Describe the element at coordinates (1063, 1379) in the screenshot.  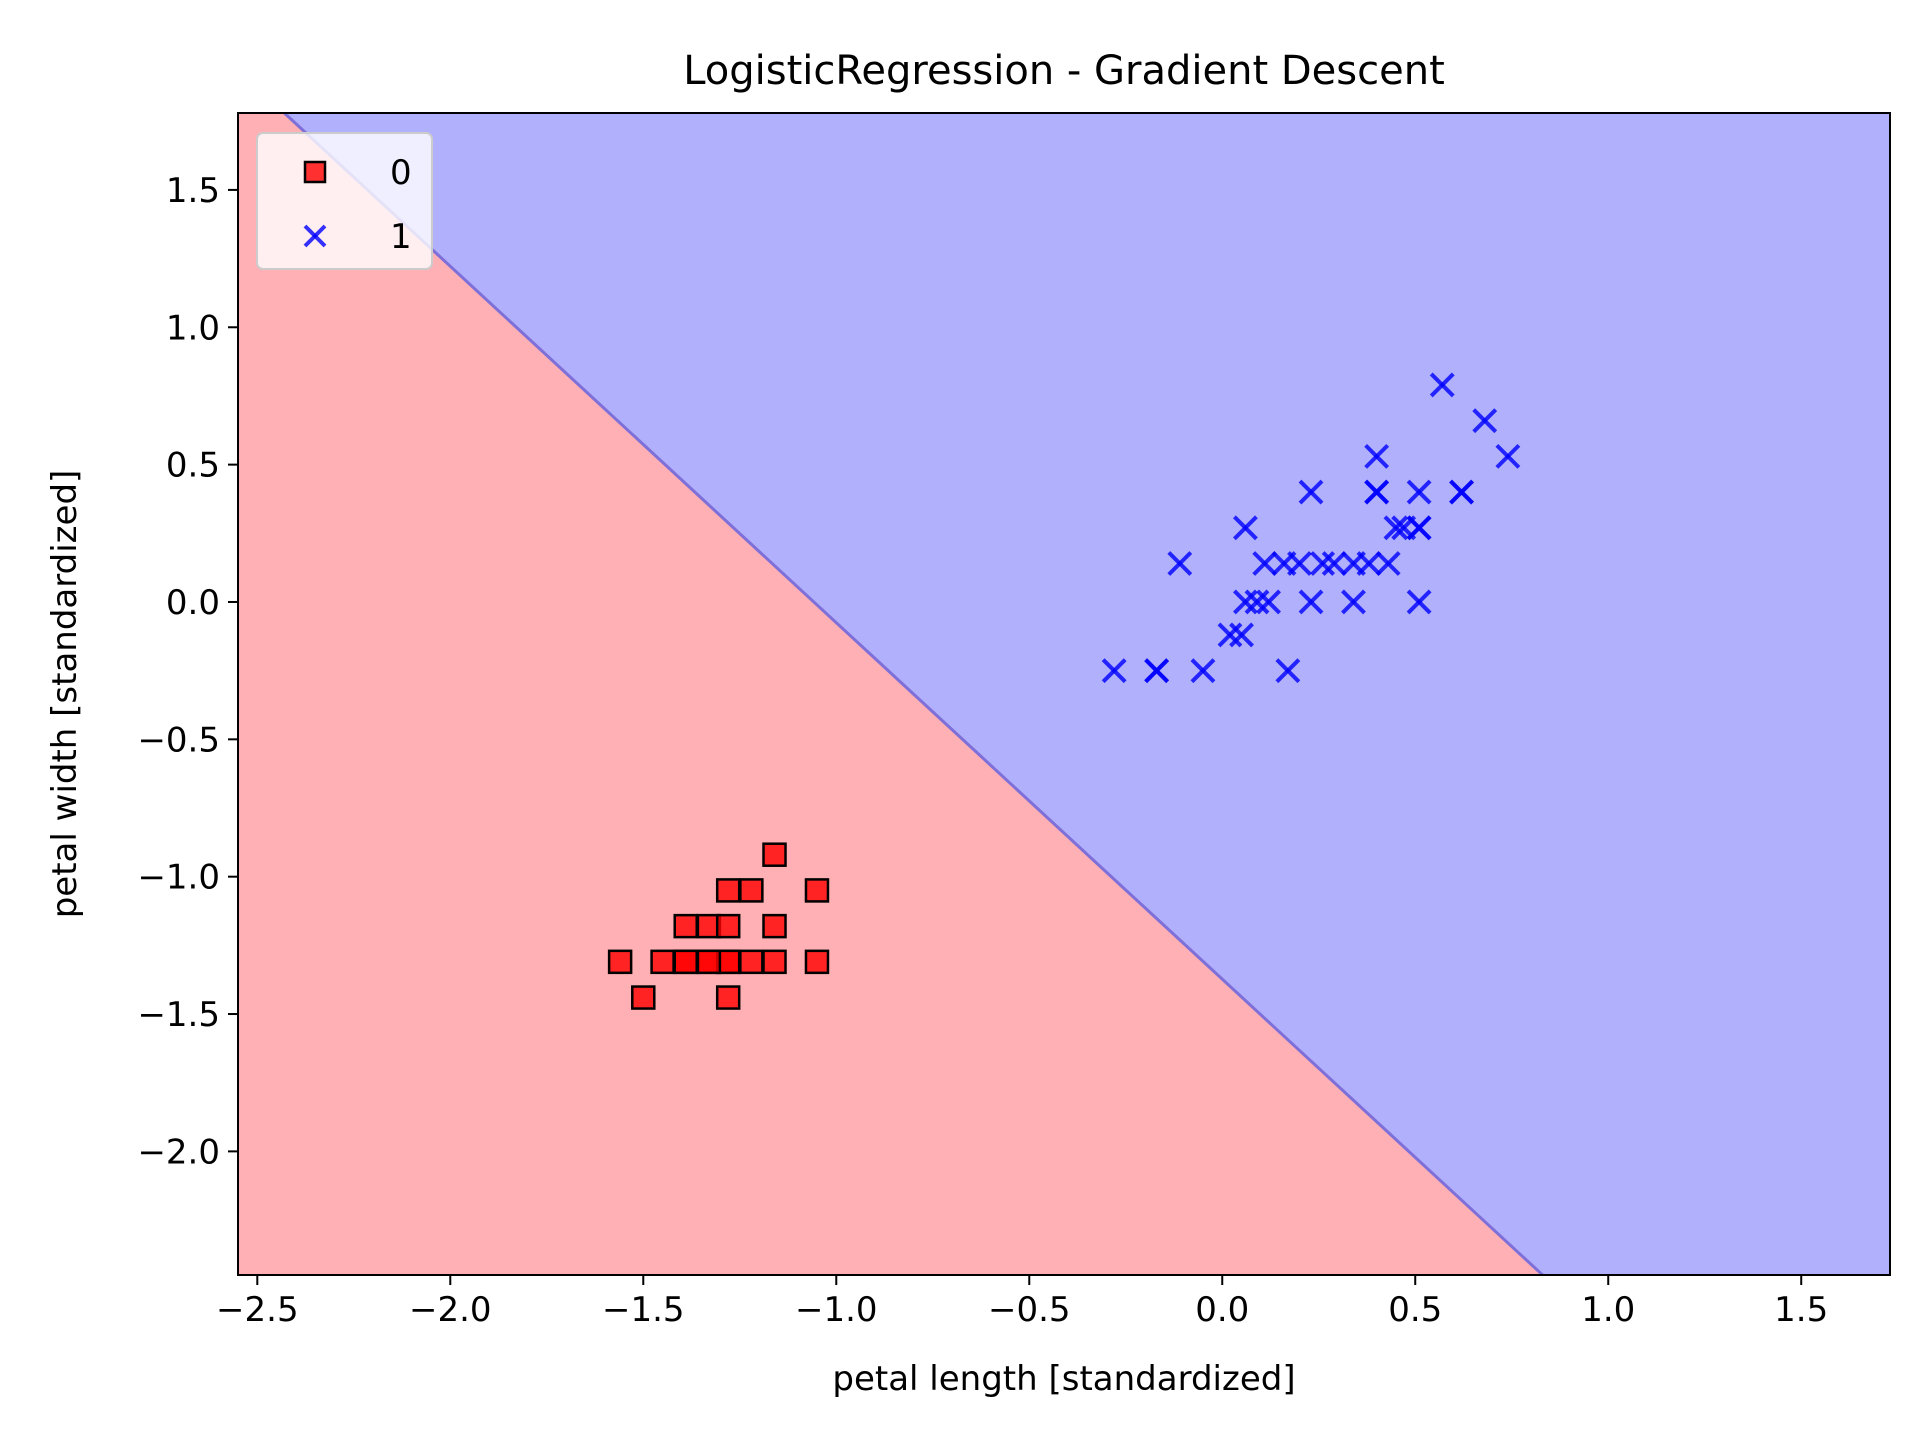
I see `x-axis-label: petal length [standardized]` at that location.